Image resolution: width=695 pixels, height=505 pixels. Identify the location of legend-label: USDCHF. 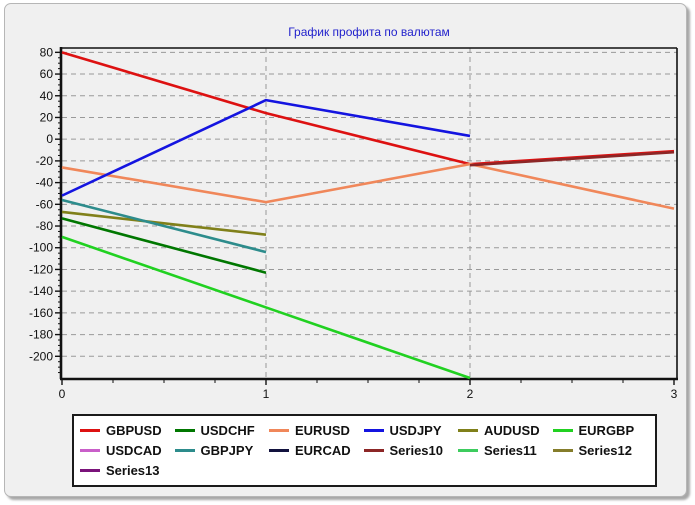
(227, 430).